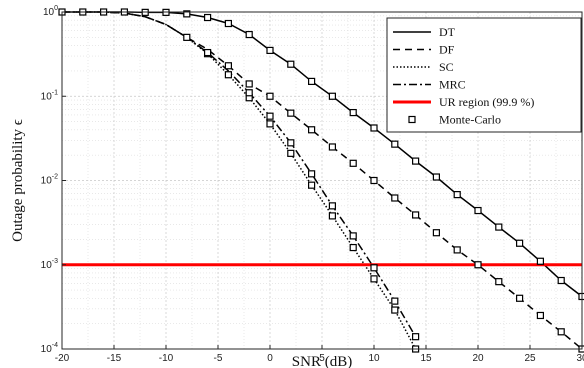 The height and width of the screenshot is (368, 584). Describe the element at coordinates (447, 32) in the screenshot. I see `legend-label: DT` at that location.